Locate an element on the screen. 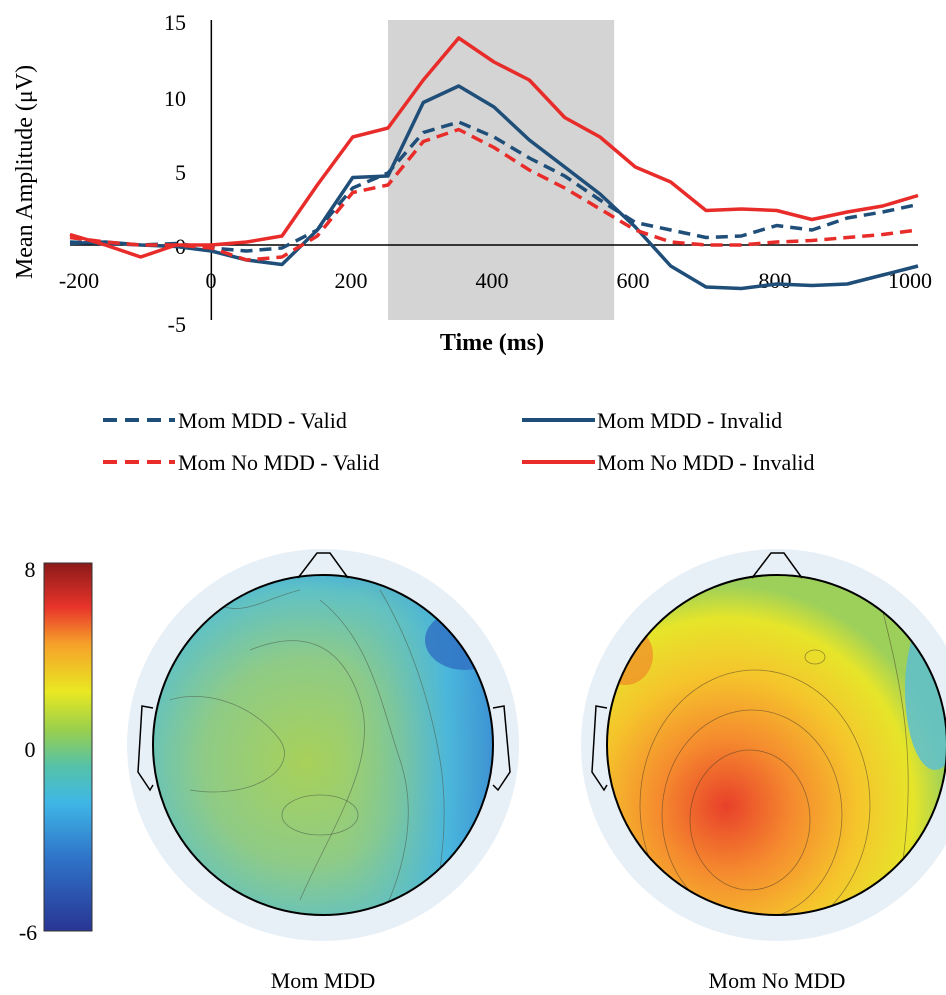 The width and height of the screenshot is (946, 995). y-tick-10: 10 is located at coordinates (175, 98).